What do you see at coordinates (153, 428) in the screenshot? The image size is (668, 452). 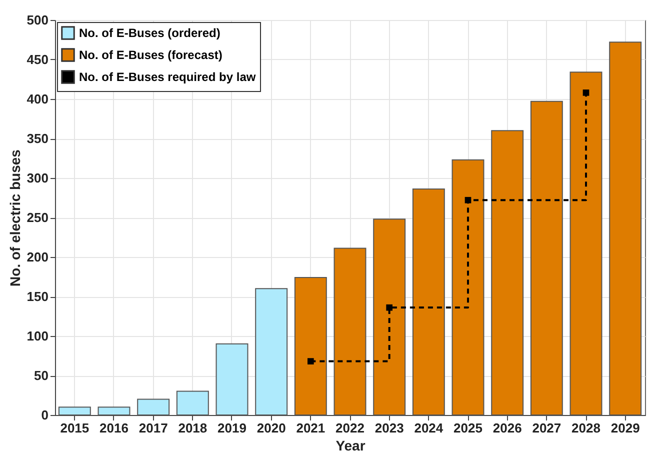 I see `x-tick-label: 2017` at bounding box center [153, 428].